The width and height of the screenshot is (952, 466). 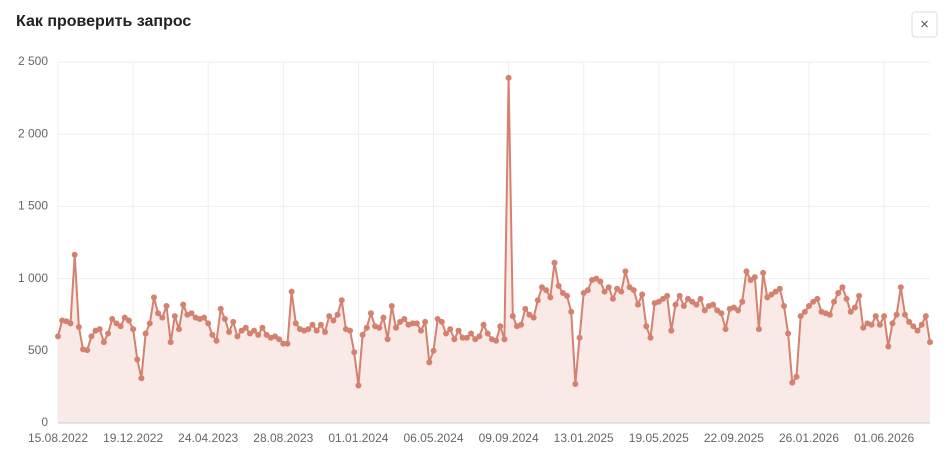 I want to click on y-tick-label: 0, so click(x=44, y=422).